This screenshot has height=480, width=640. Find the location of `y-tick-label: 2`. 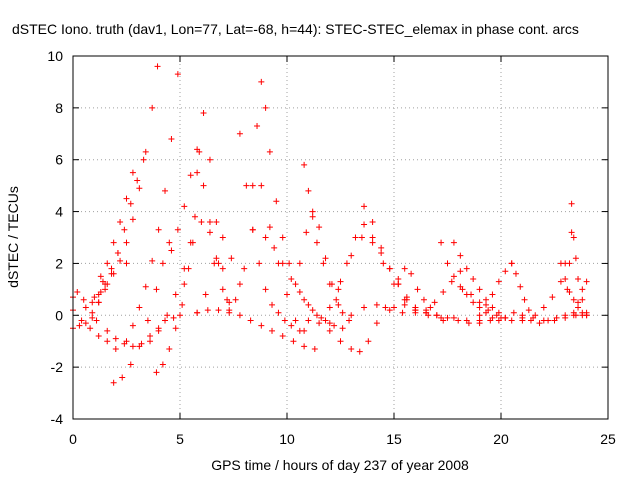

y-tick-label: 2 is located at coordinates (59, 263).